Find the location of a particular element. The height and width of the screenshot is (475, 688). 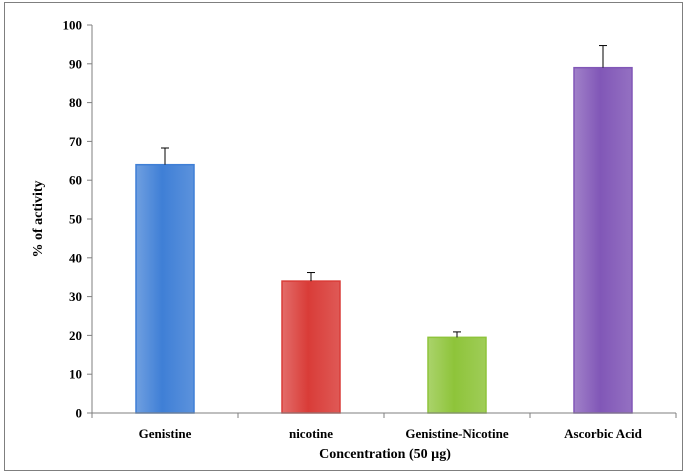

bar-genistine-nicotine is located at coordinates (457, 375).